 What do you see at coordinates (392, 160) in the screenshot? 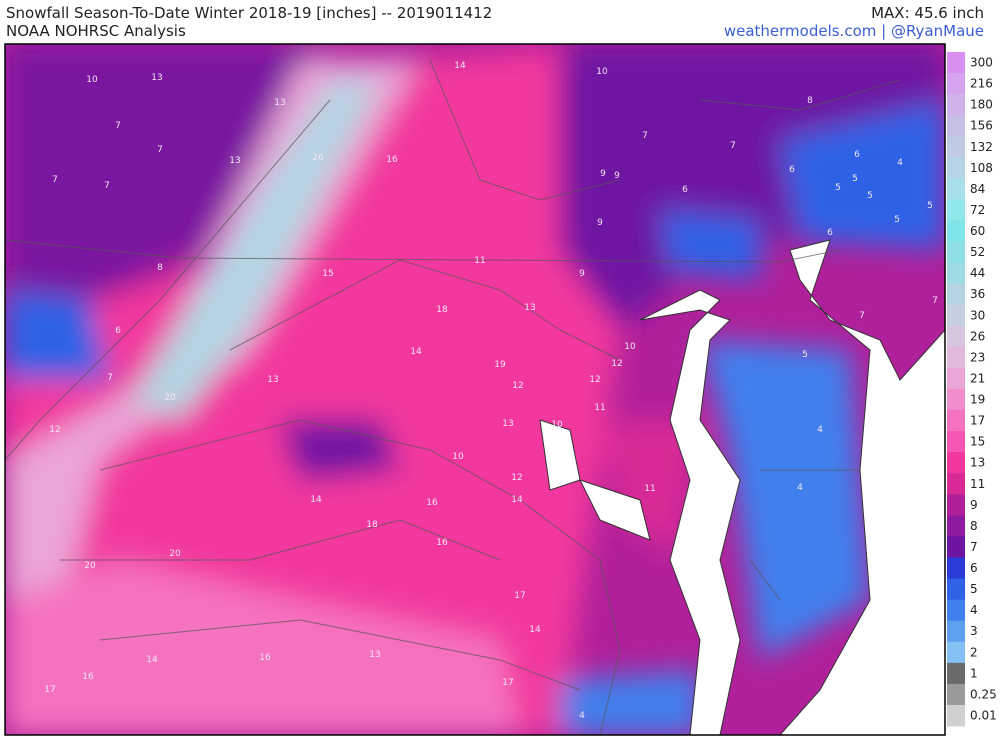
I see `map-label: 16` at bounding box center [392, 160].